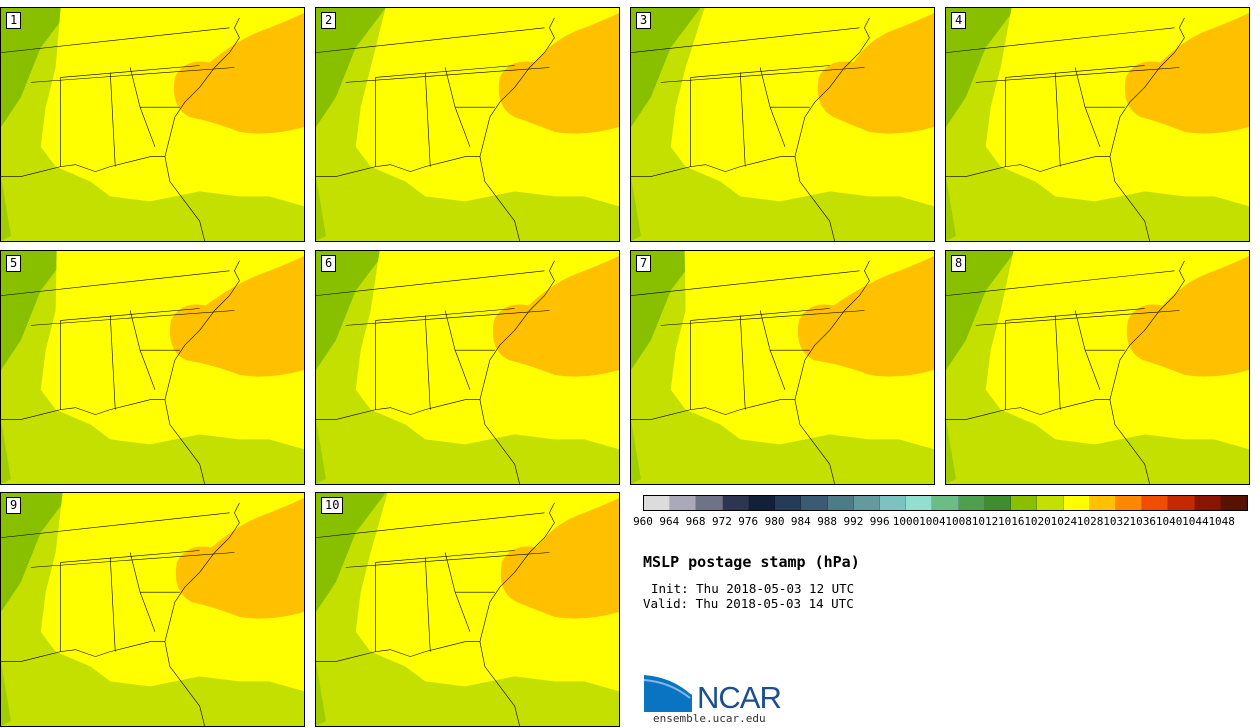  What do you see at coordinates (774, 521) in the screenshot?
I see `colorbar-tick-label: 980` at bounding box center [774, 521].